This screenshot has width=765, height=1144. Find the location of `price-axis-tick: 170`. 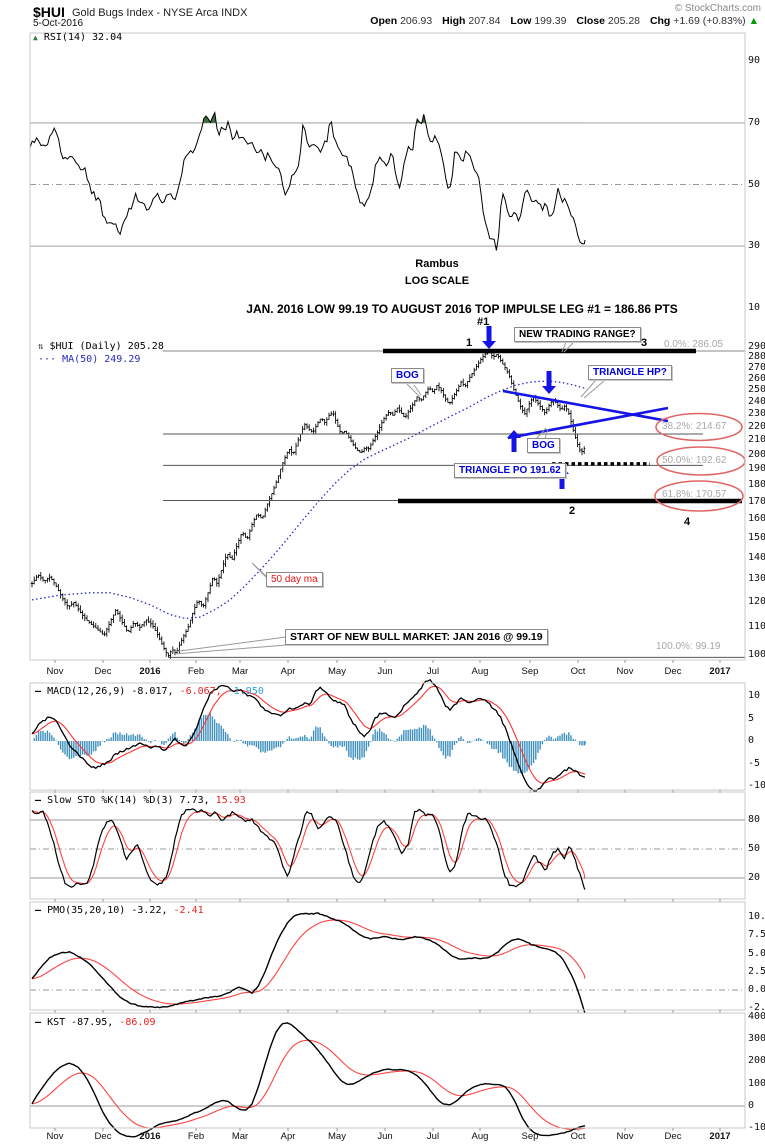

price-axis-tick: 170 is located at coordinates (756, 501).